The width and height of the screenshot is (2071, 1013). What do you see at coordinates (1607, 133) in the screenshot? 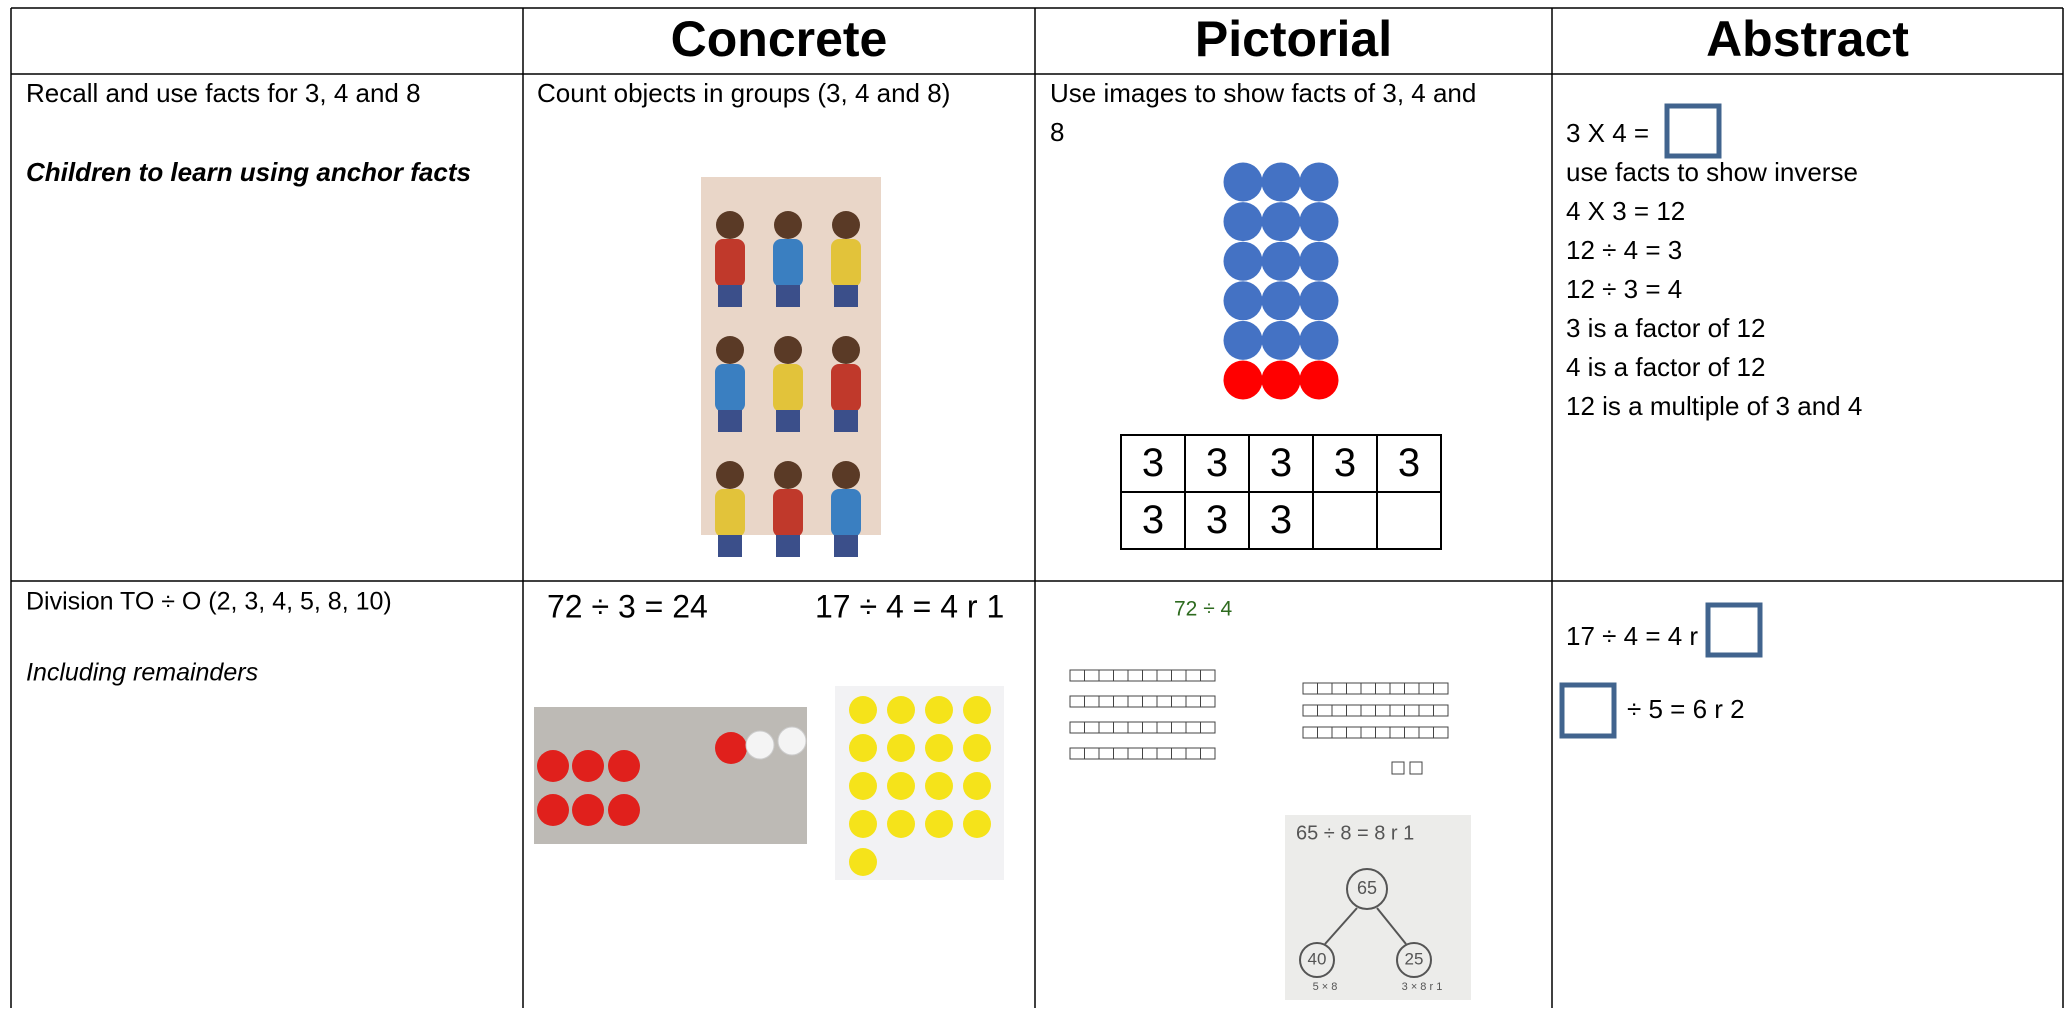
I see `abstract-prompt: 3 X 4 =` at bounding box center [1607, 133].